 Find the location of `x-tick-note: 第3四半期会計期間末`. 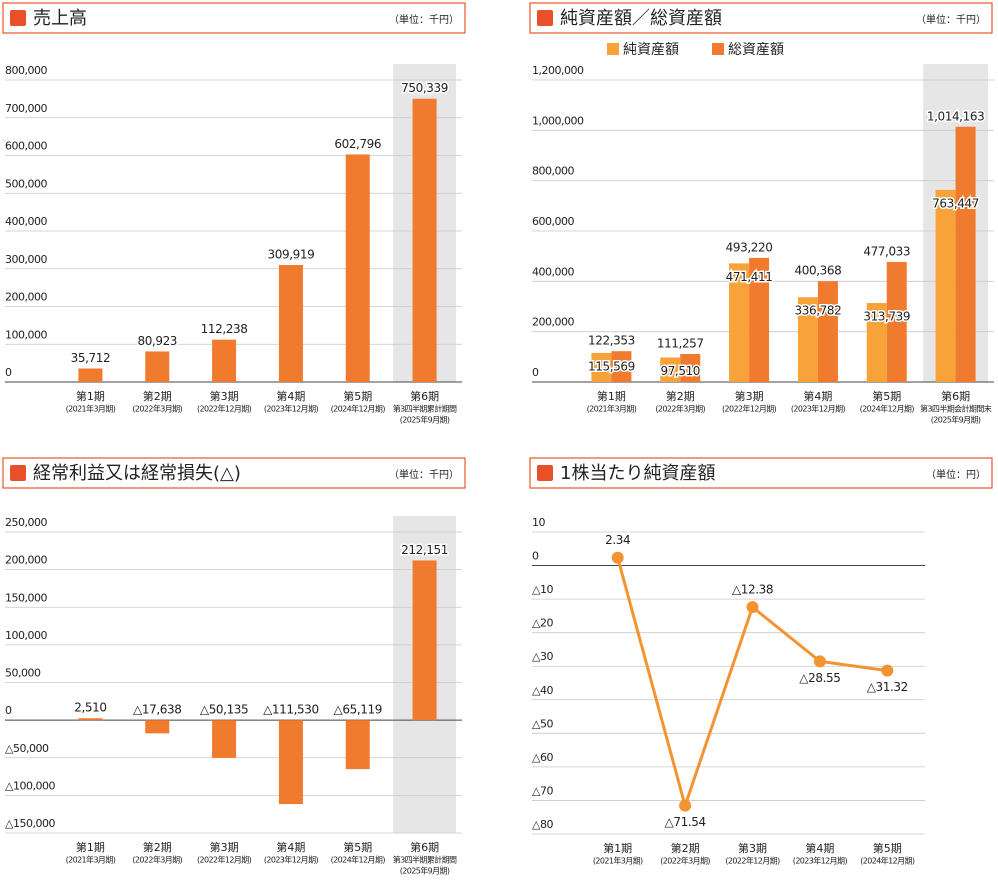

x-tick-note: 第3四半期会計期間末 is located at coordinates (956, 409).